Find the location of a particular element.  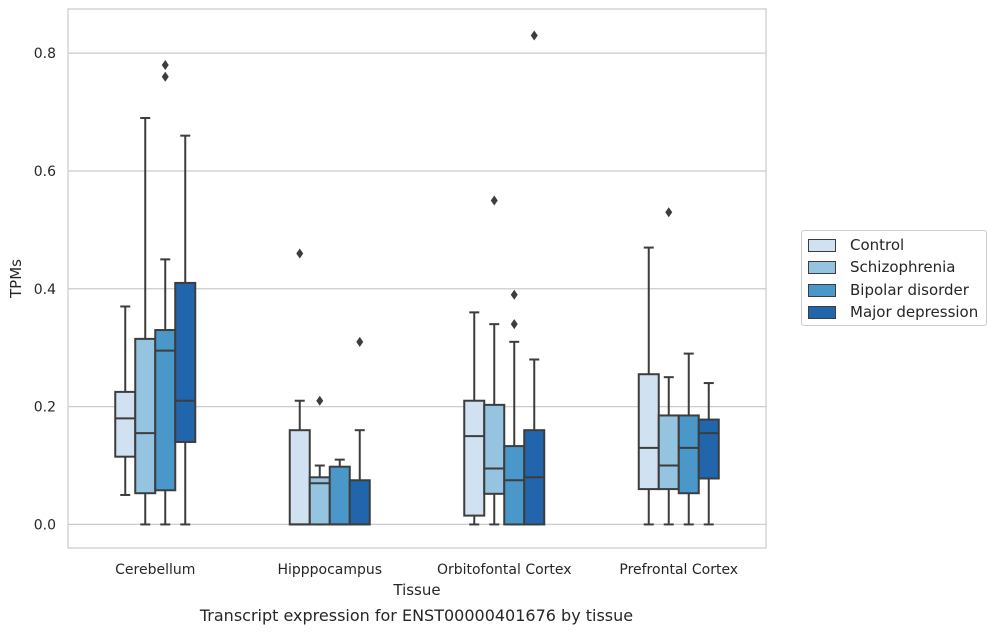

legend-item-major-depression: Major depression is located at coordinates (893, 312).